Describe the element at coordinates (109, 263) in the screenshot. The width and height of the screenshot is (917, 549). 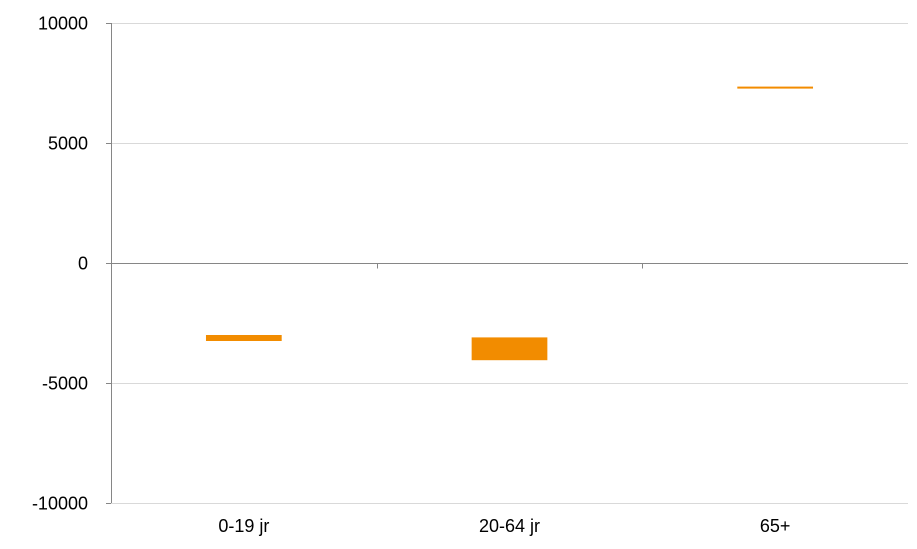
I see `y-axis` at that location.